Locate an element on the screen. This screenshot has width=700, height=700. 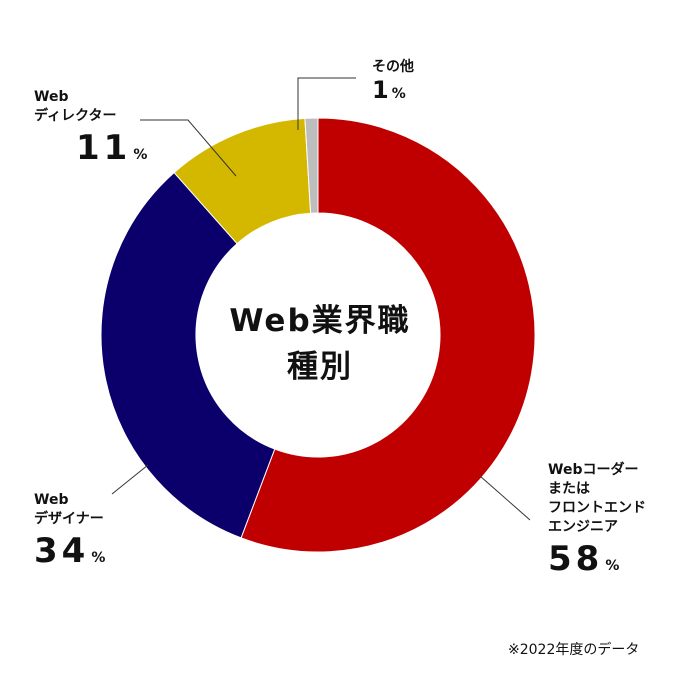
value-web-designer: 34 is located at coordinates (62, 551).